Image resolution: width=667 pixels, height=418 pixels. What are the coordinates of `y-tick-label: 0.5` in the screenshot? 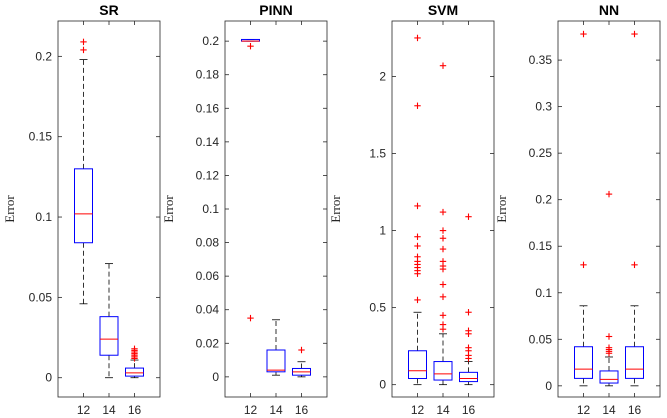 It's located at (377, 308).